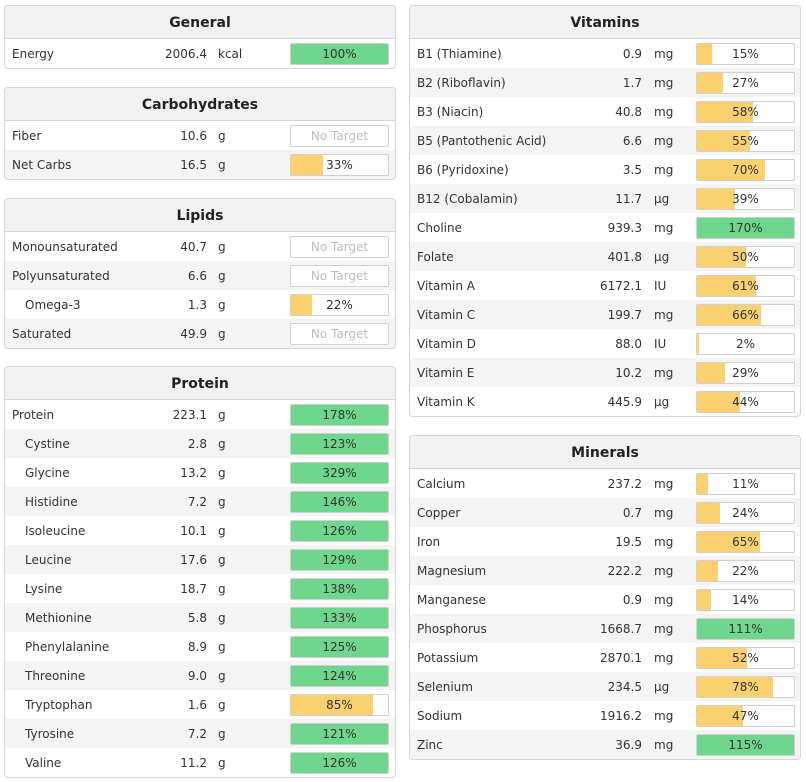 The width and height of the screenshot is (806, 782). I want to click on target-progress-bar: 121%, so click(339, 734).